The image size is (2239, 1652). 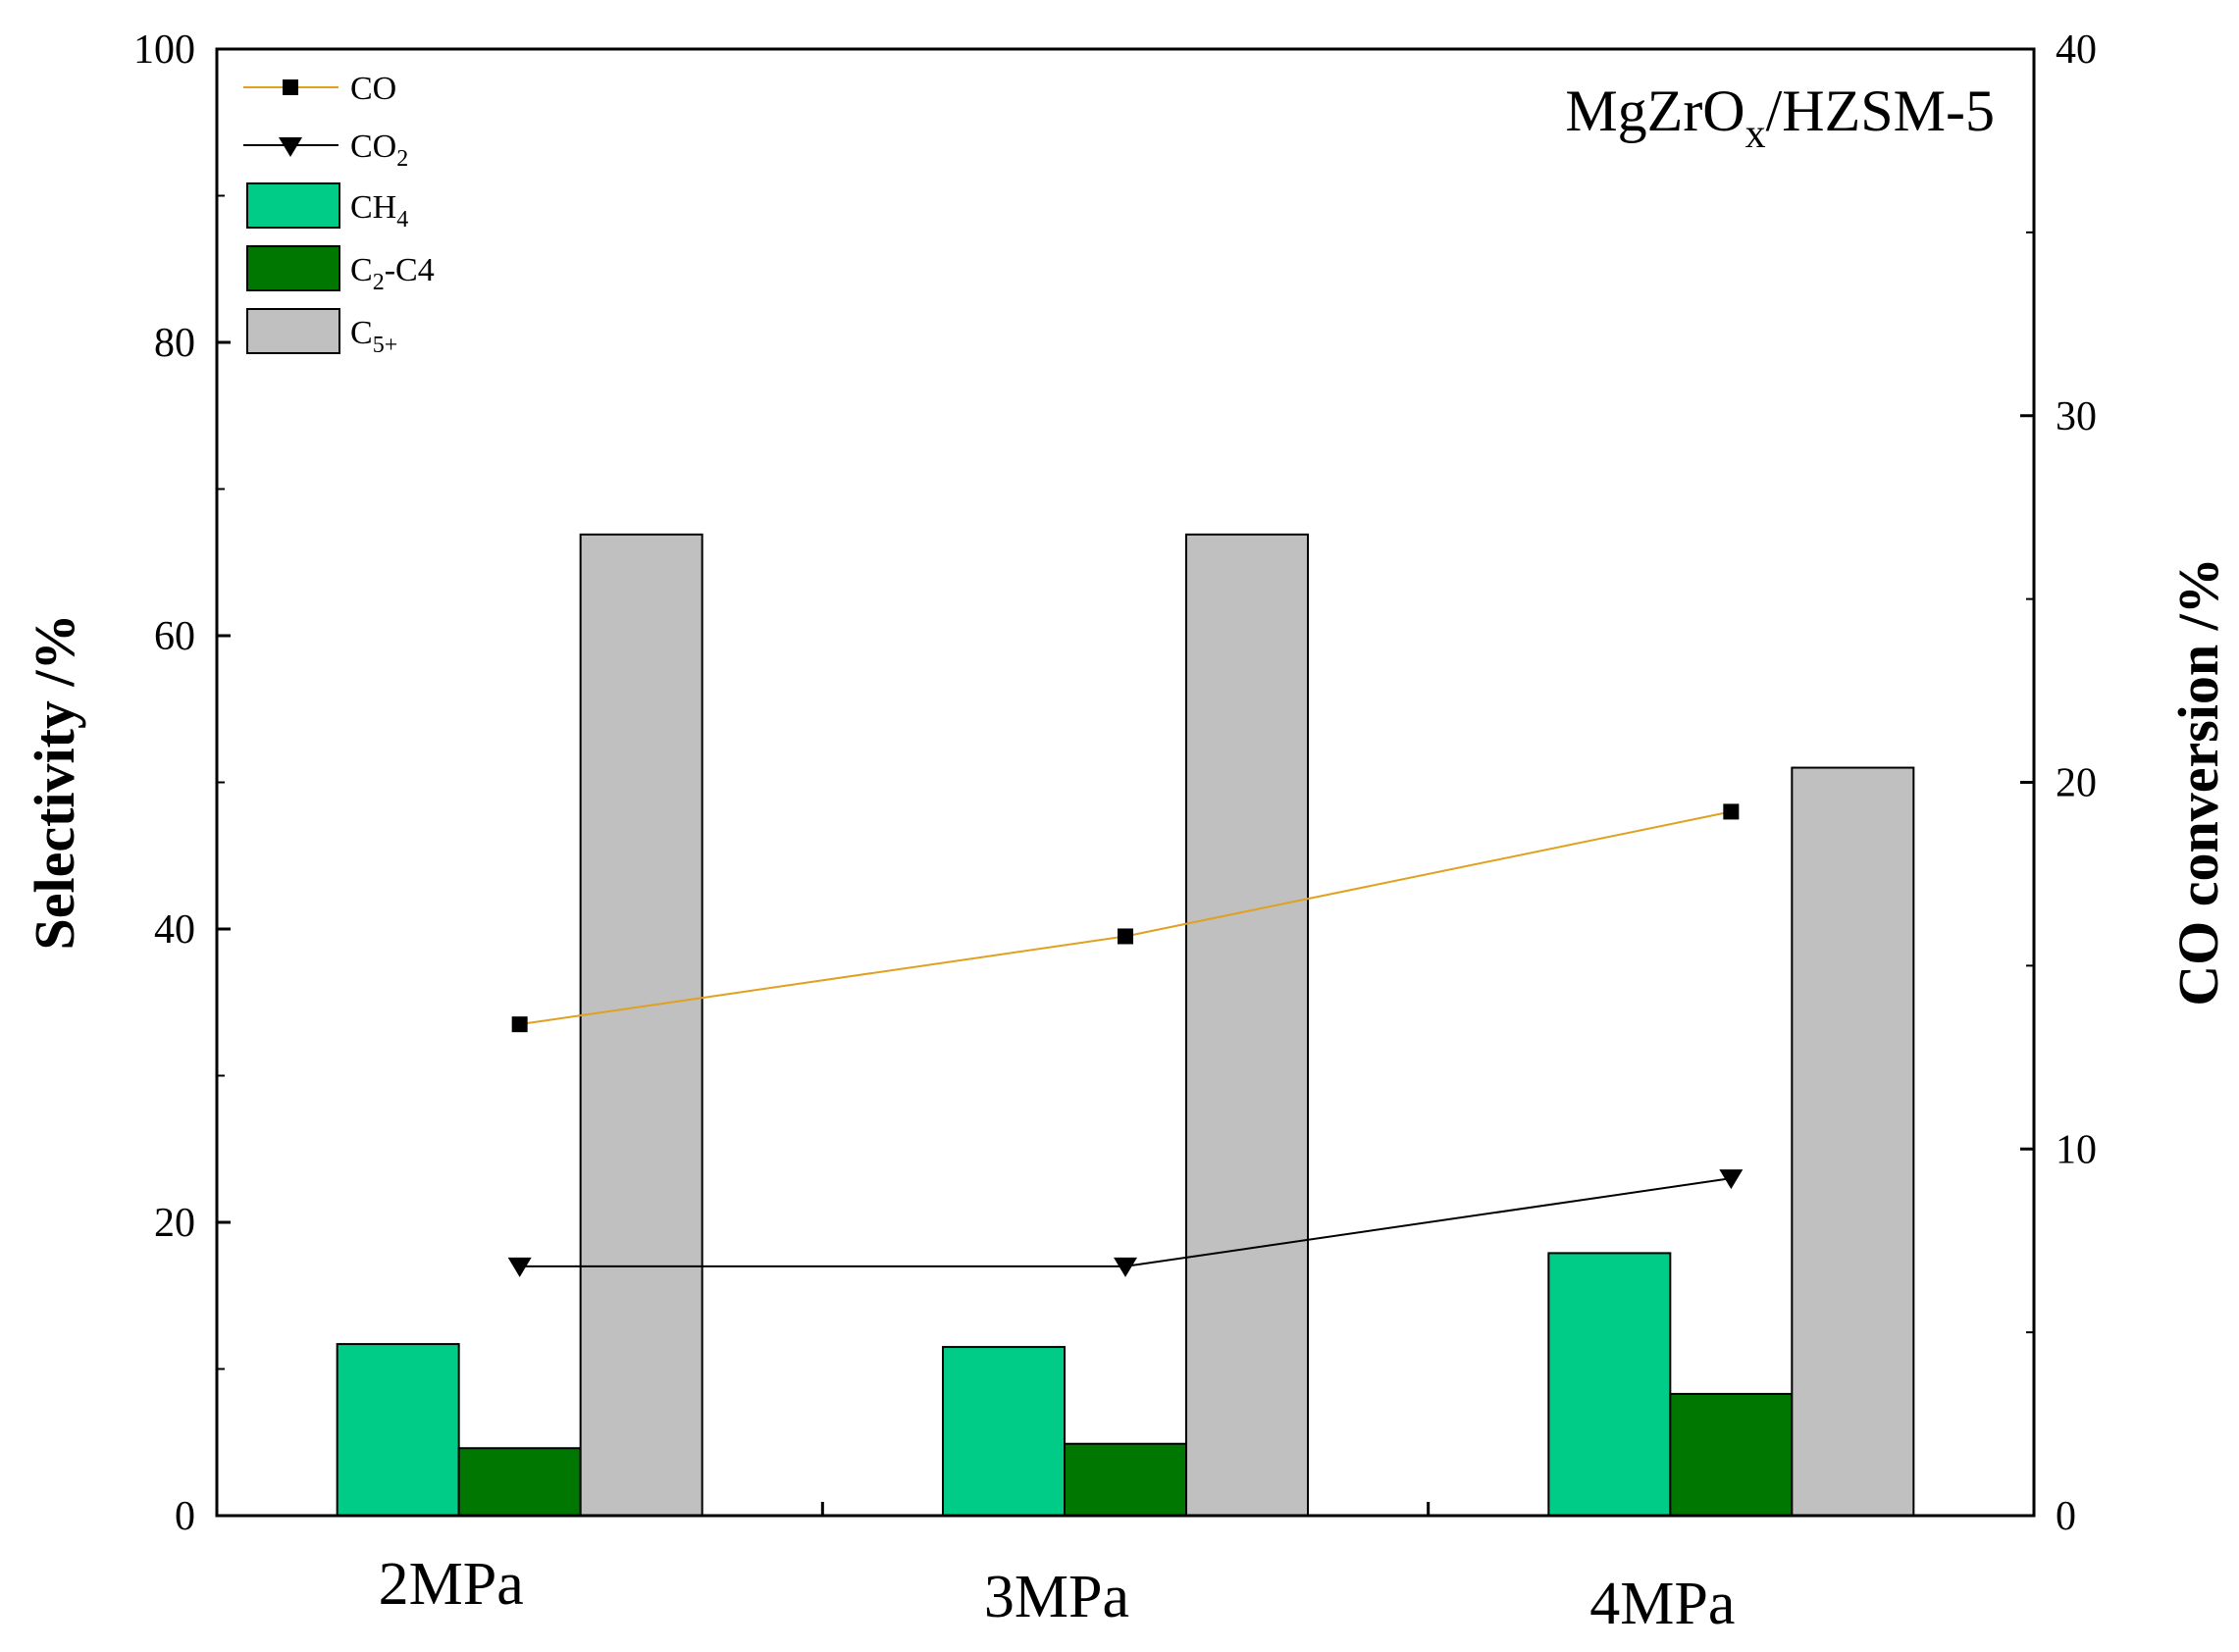 I want to click on marker-co-4mpa, so click(x=1732, y=812).